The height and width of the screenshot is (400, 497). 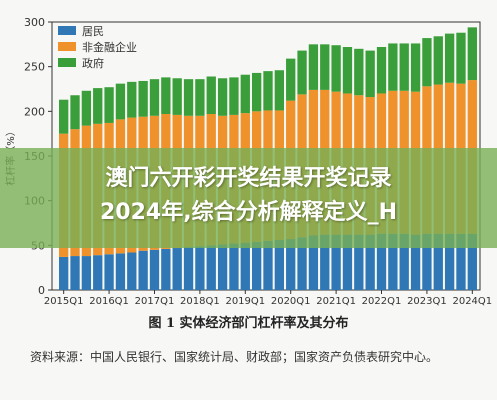 I want to click on y-tick-label: 300, so click(x=34, y=22).